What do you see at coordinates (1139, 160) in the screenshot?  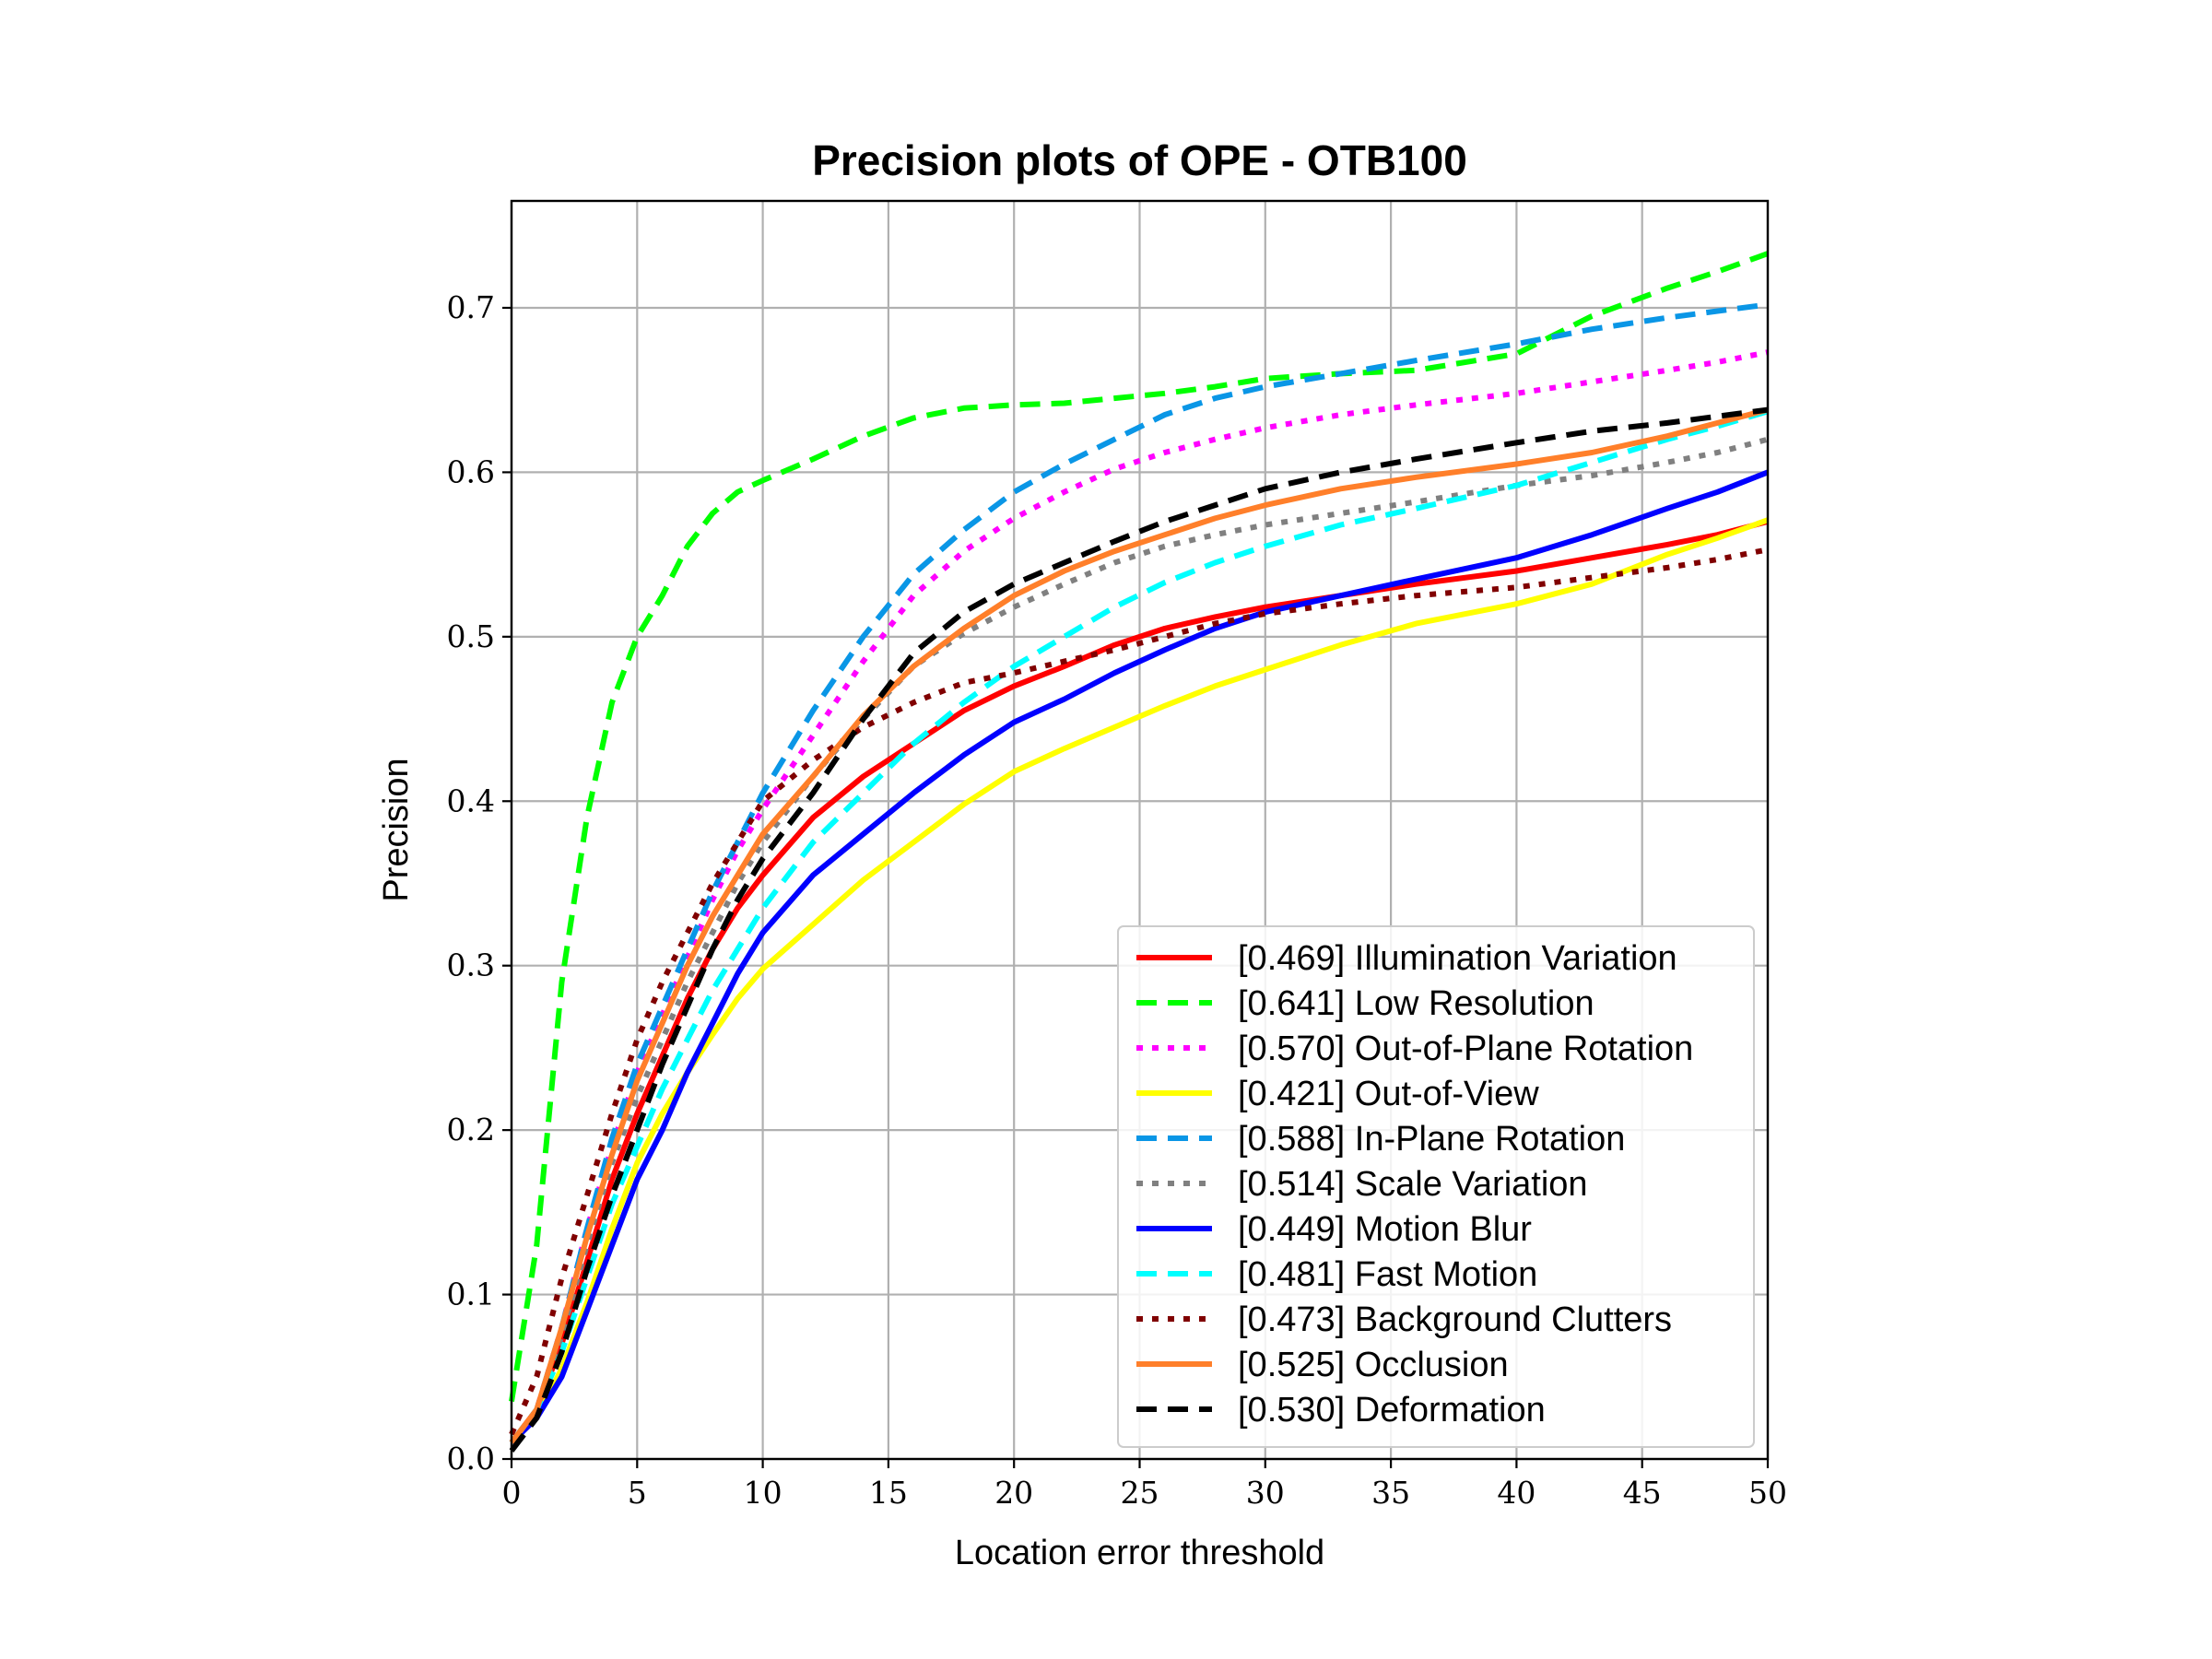 I see `chart-title: Precision plots of OPE - OTB100` at bounding box center [1139, 160].